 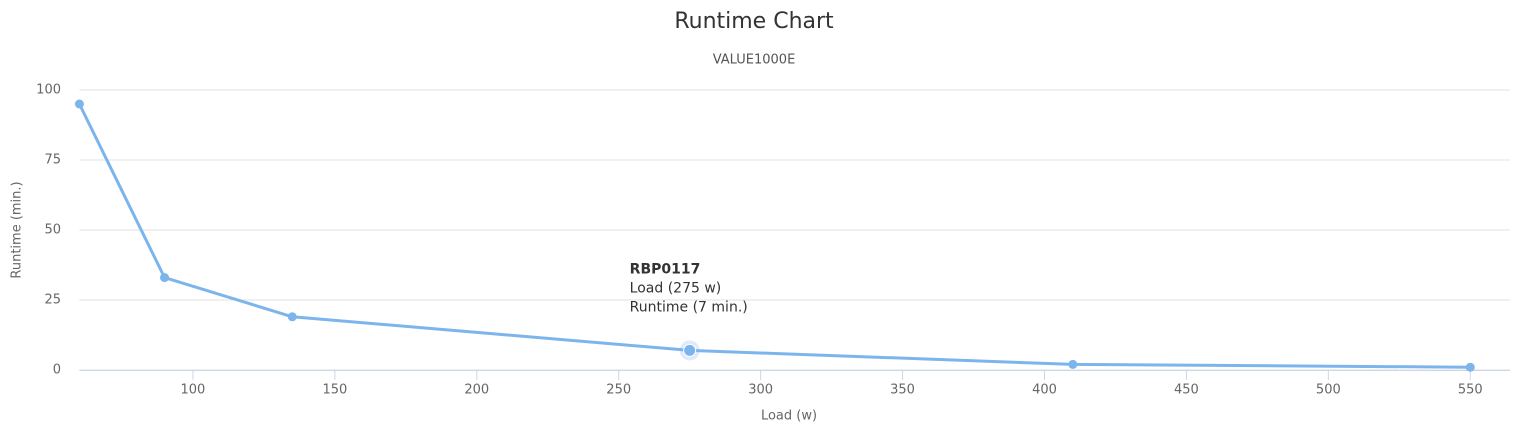 What do you see at coordinates (1044, 390) in the screenshot?
I see `x-tick-label: 400` at bounding box center [1044, 390].